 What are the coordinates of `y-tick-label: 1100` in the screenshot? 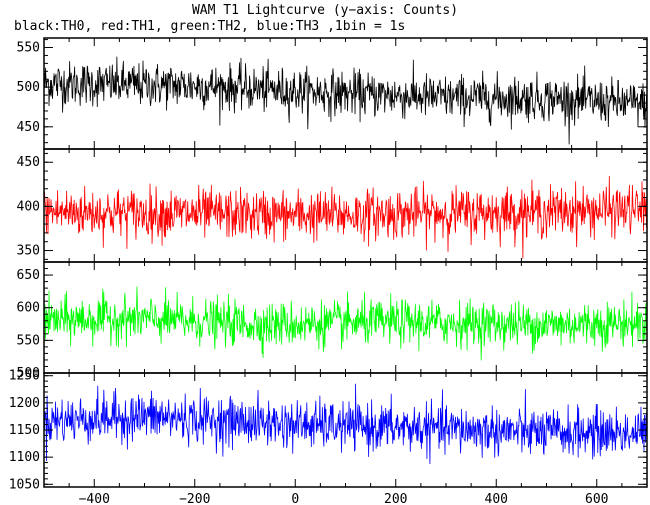 It's located at (24, 457).